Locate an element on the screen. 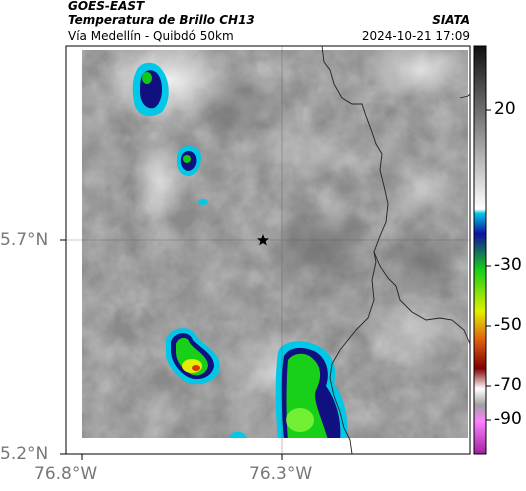 The height and width of the screenshot is (491, 526). region-subtitle: Vía Medellín - Quibdó 50km is located at coordinates (151, 36).